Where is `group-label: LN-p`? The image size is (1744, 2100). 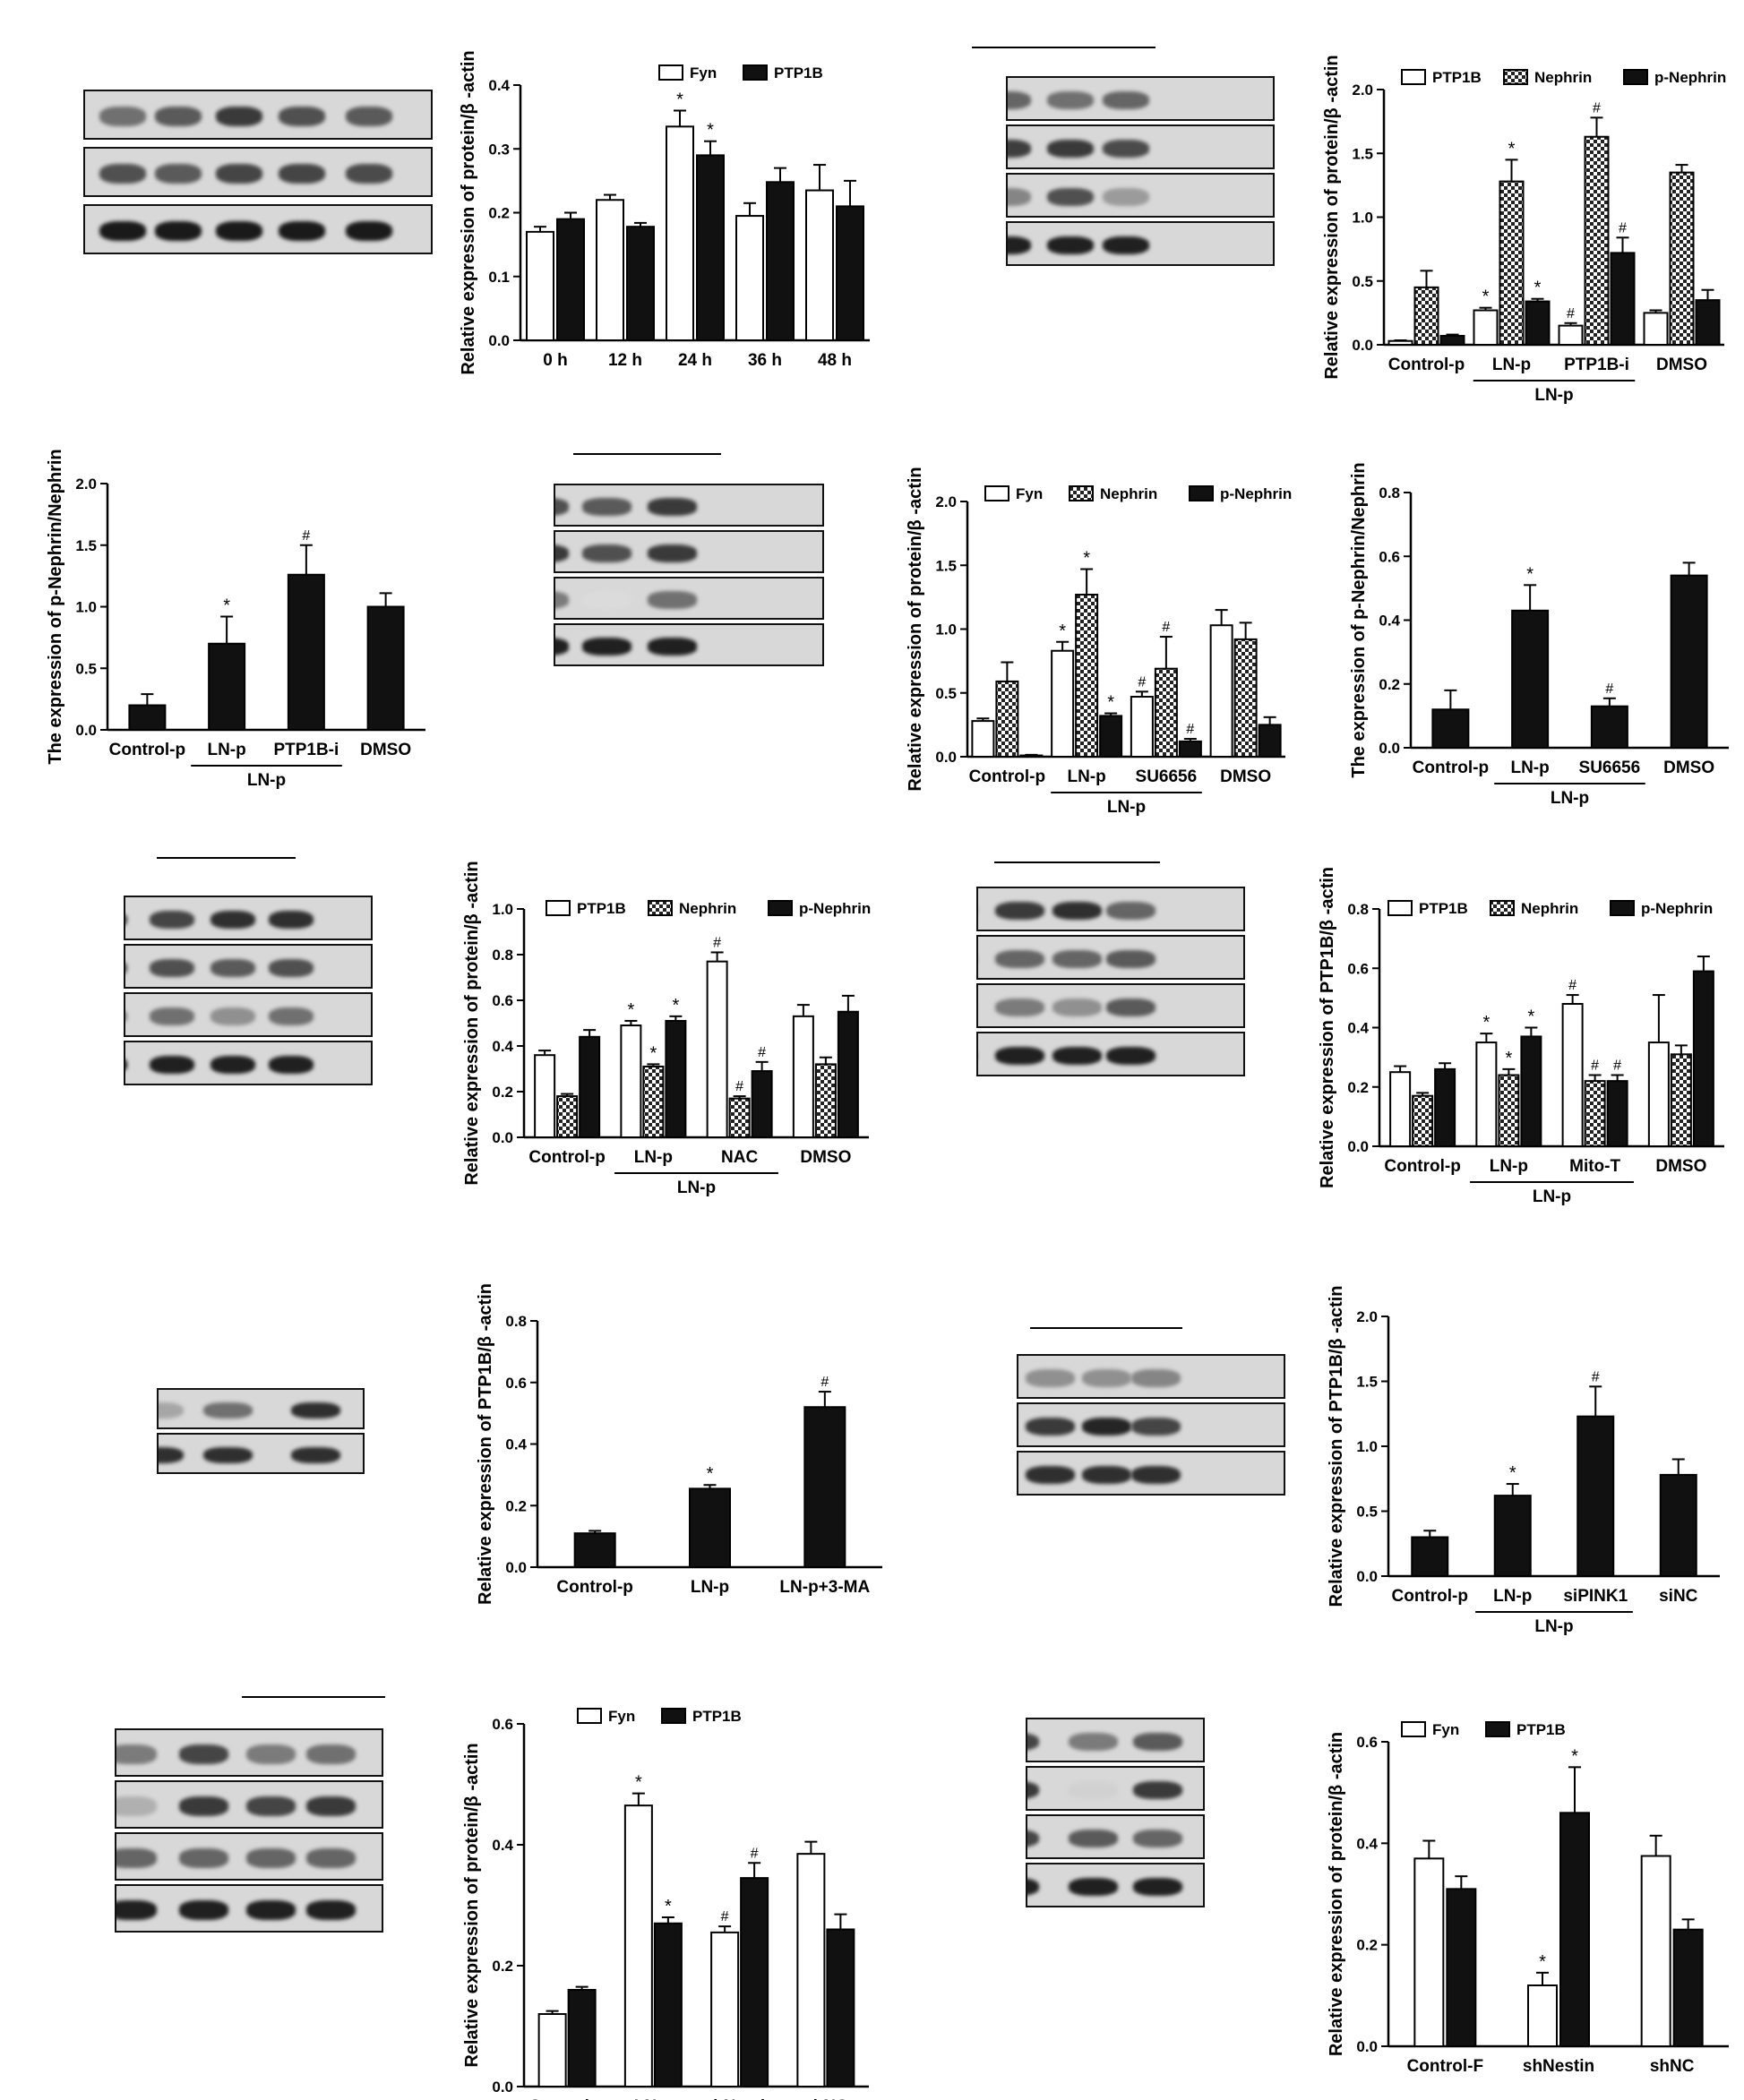 group-label: LN-p is located at coordinates (1552, 1196).